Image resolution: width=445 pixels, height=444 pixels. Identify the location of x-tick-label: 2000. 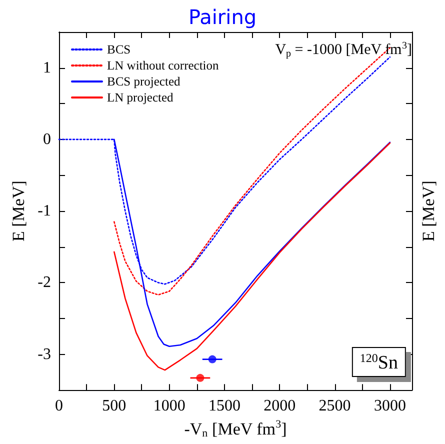
(280, 406).